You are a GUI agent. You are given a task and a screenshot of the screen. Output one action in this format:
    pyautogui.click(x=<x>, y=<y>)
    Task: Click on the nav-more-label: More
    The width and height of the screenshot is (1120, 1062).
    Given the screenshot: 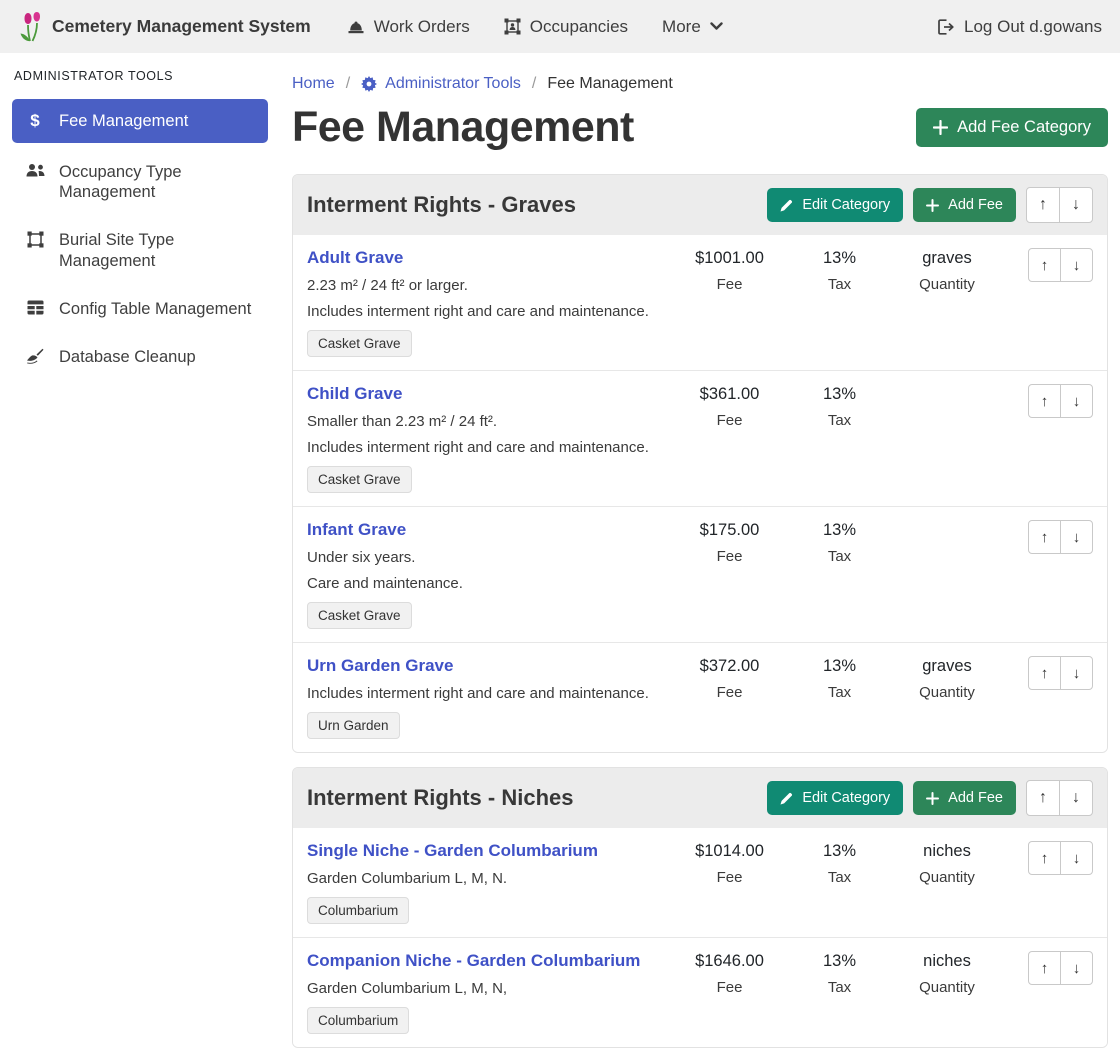 What is the action you would take?
    pyautogui.click(x=681, y=26)
    